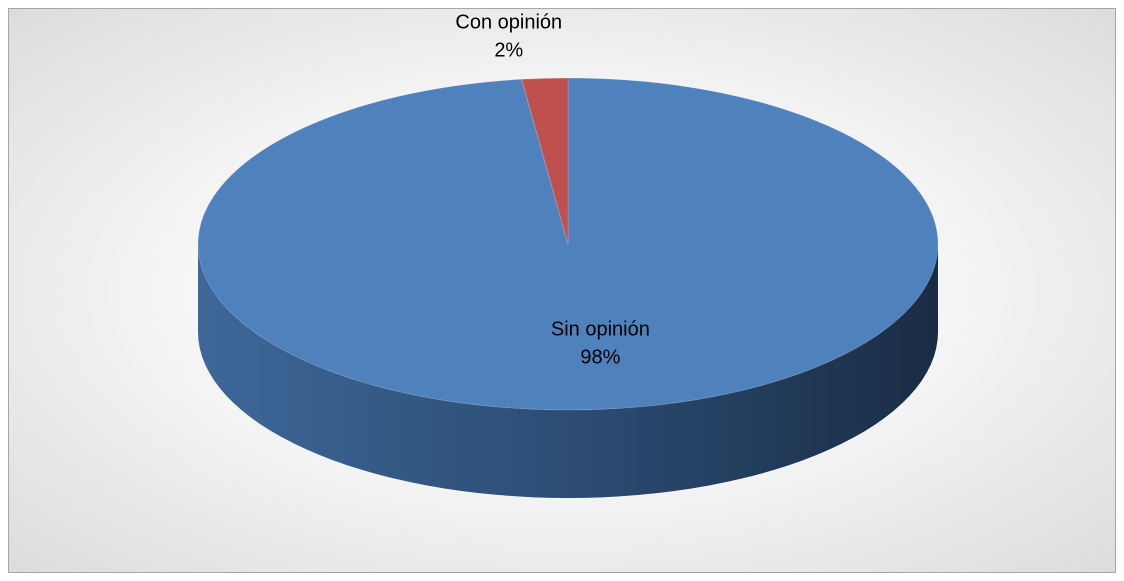 The width and height of the screenshot is (1124, 581). Describe the element at coordinates (508, 50) in the screenshot. I see `data-label-percent: 2%` at that location.